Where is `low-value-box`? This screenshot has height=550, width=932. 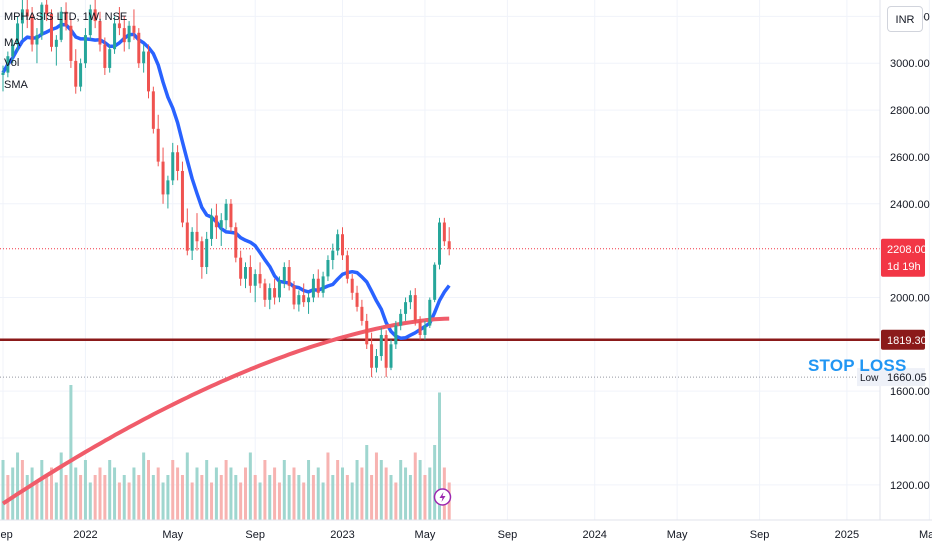 low-value-box is located at coordinates (903, 377).